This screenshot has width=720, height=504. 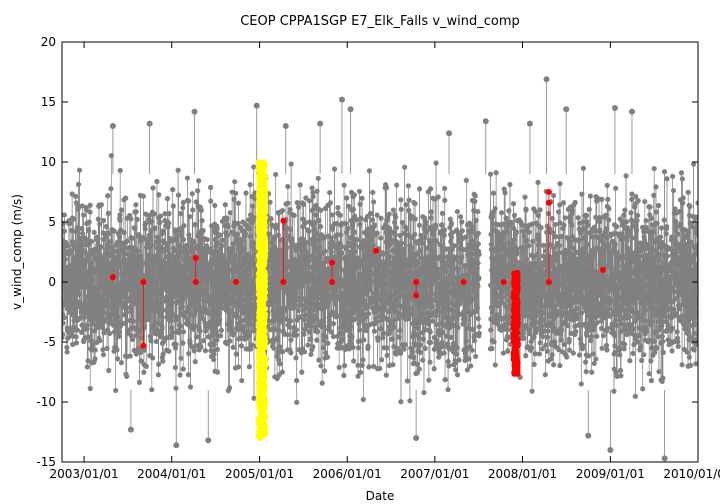 What do you see at coordinates (380, 21) in the screenshot?
I see `chart-title: CEOP CPPA1SGP E7_Elk_Falls v_wind_comp` at bounding box center [380, 21].